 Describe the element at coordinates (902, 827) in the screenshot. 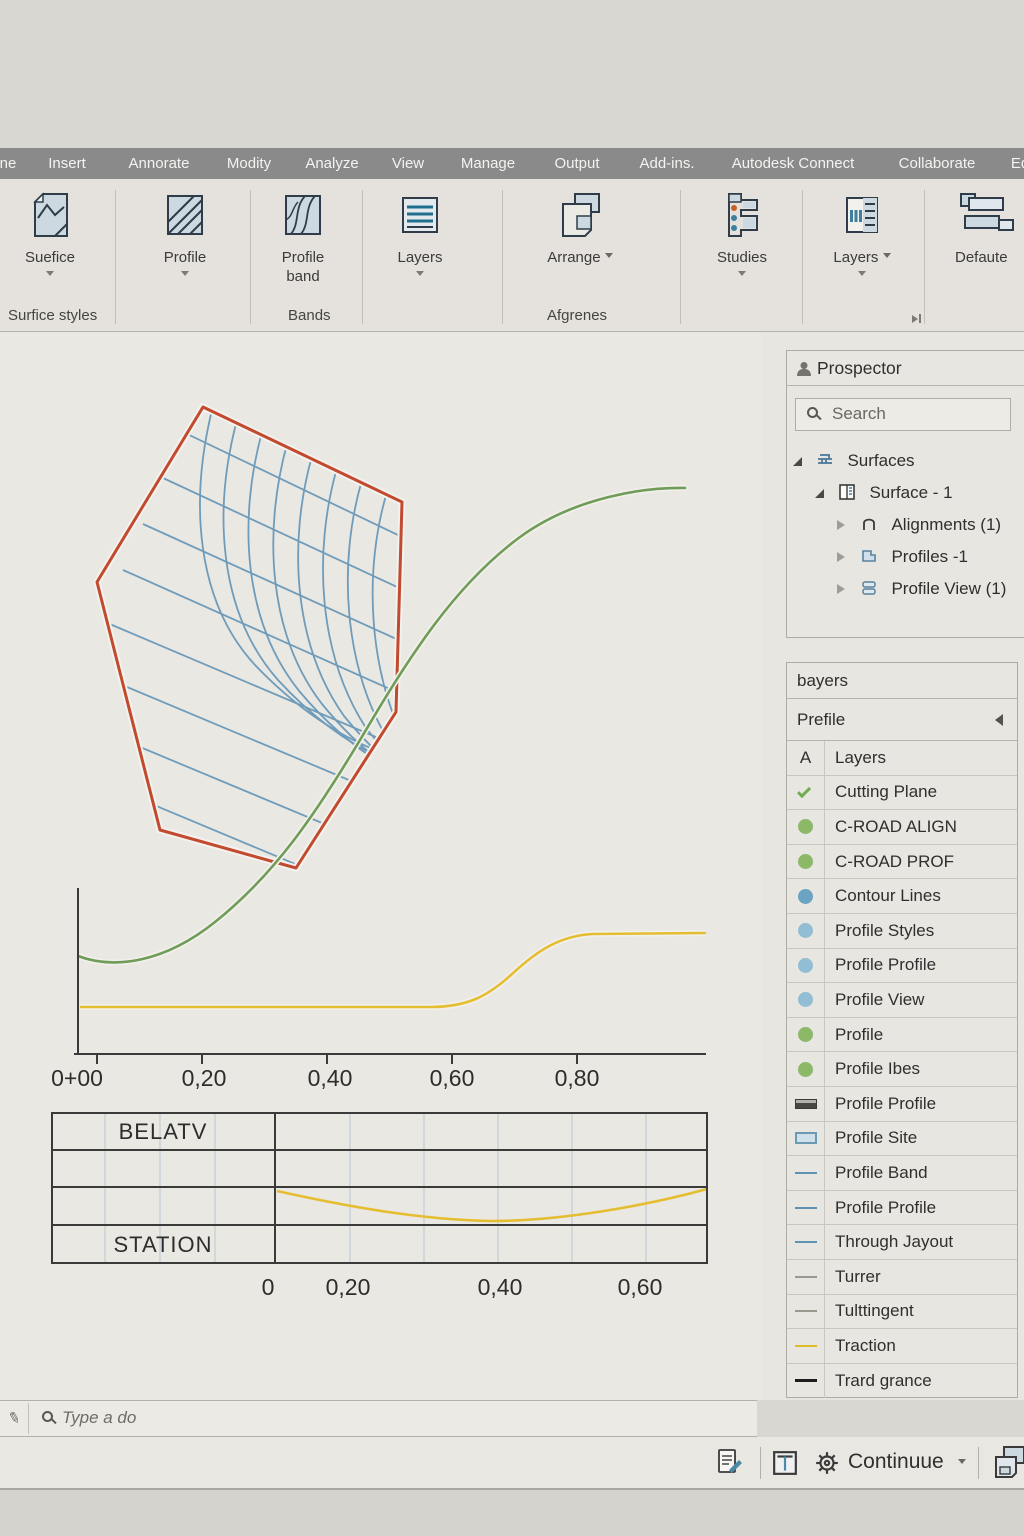

I see `layer-row: C-ROAD ALIGN` at that location.